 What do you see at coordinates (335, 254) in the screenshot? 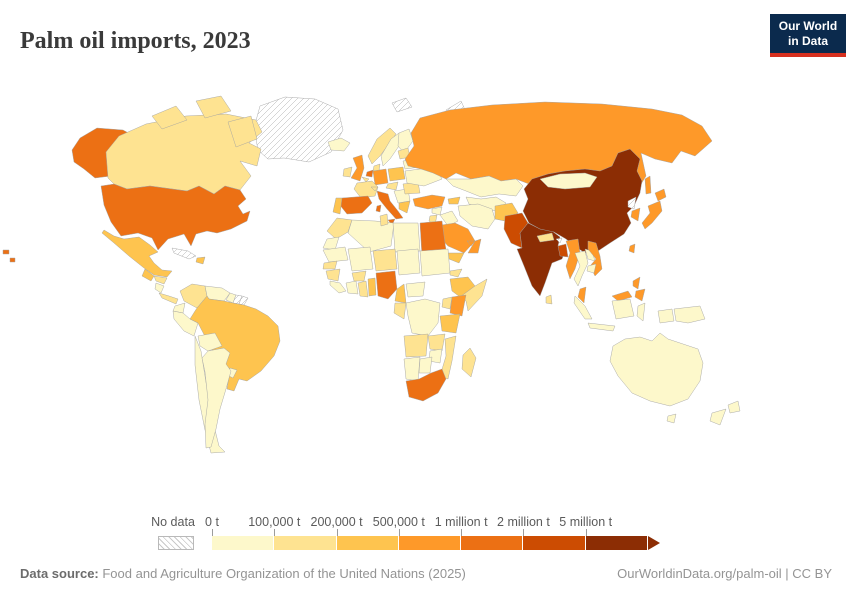
I see `country-mauritania` at bounding box center [335, 254].